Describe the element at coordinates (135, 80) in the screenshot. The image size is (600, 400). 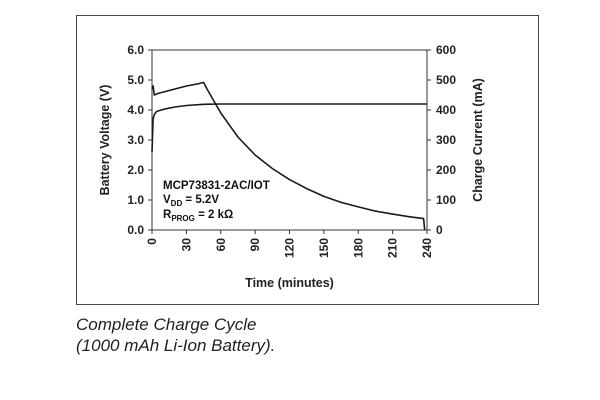
I see `y-tick-label: 5.0` at that location.